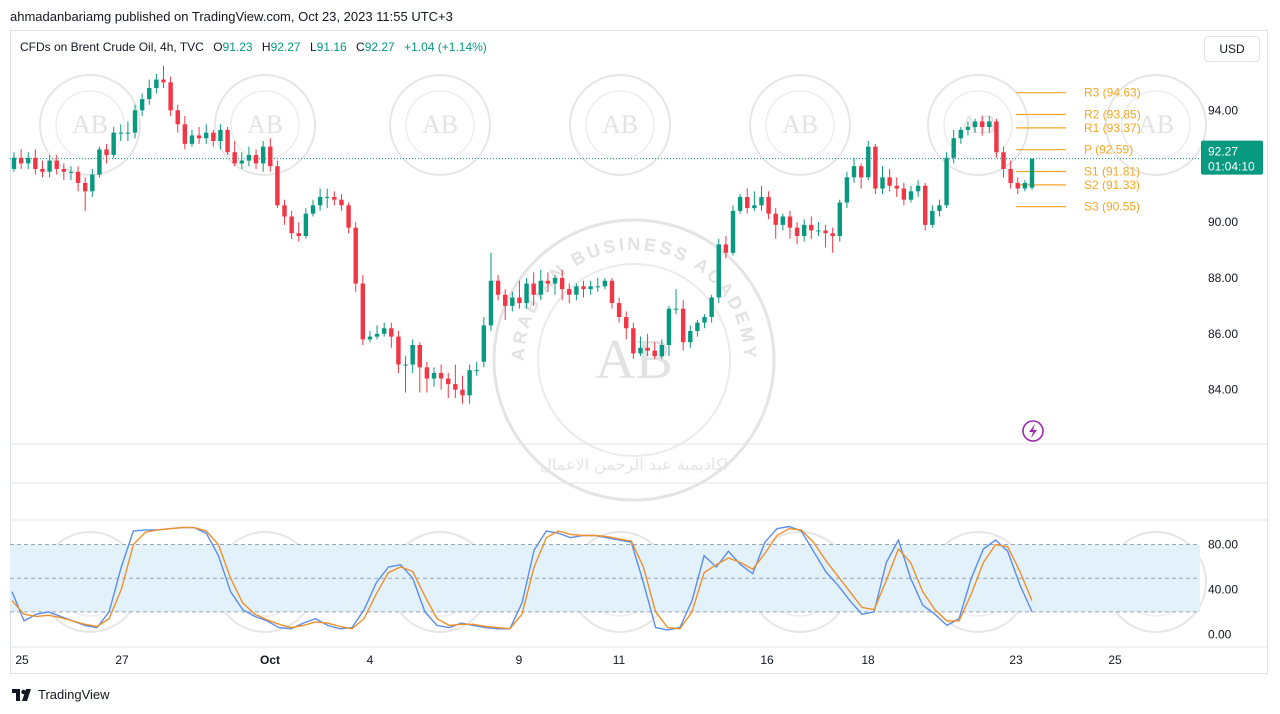 Image resolution: width=1280 pixels, height=714 pixels. Describe the element at coordinates (112, 47) in the screenshot. I see `legend-symbol: CFDs on Brent Crude Oil, 4h, TVC` at that location.